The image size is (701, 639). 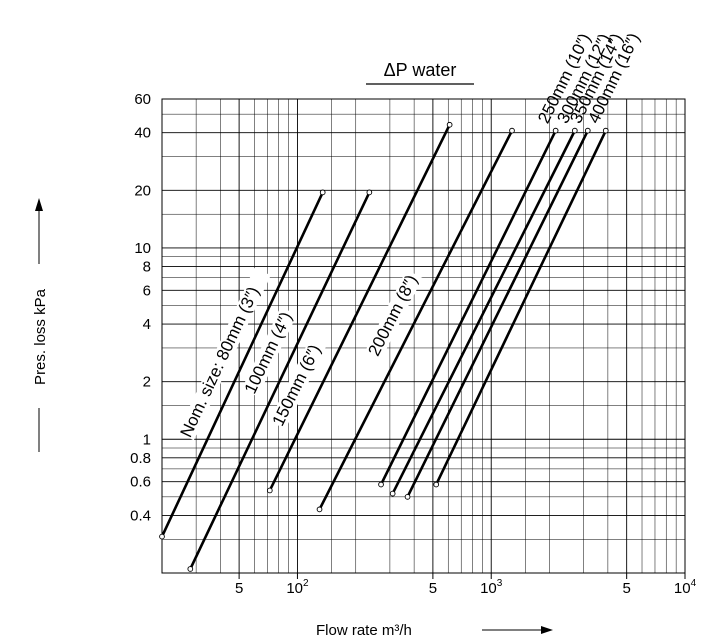 What do you see at coordinates (142, 99) in the screenshot?
I see `y-tick-label: 60` at bounding box center [142, 99].